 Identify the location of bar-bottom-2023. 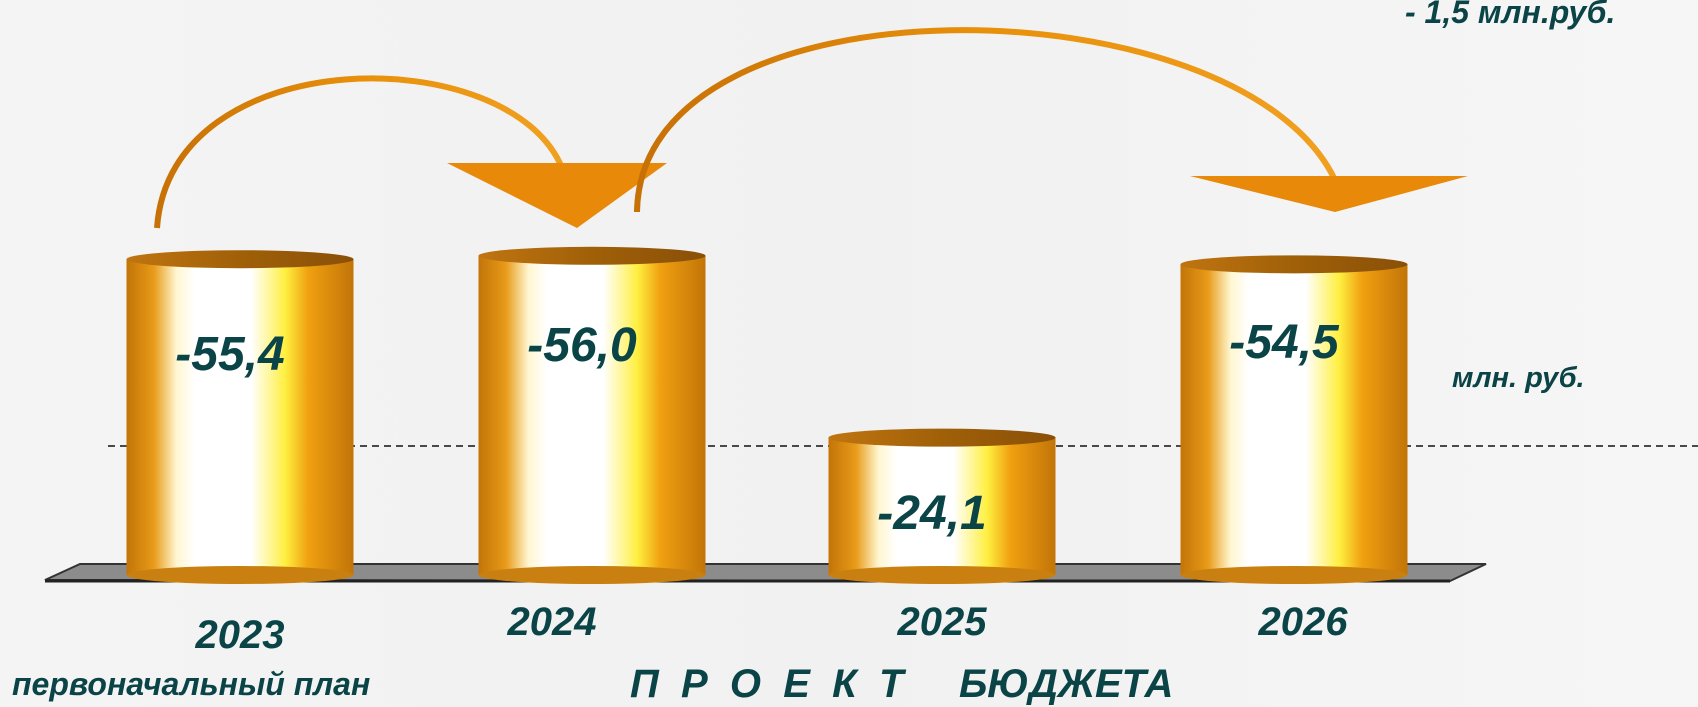
(240, 575).